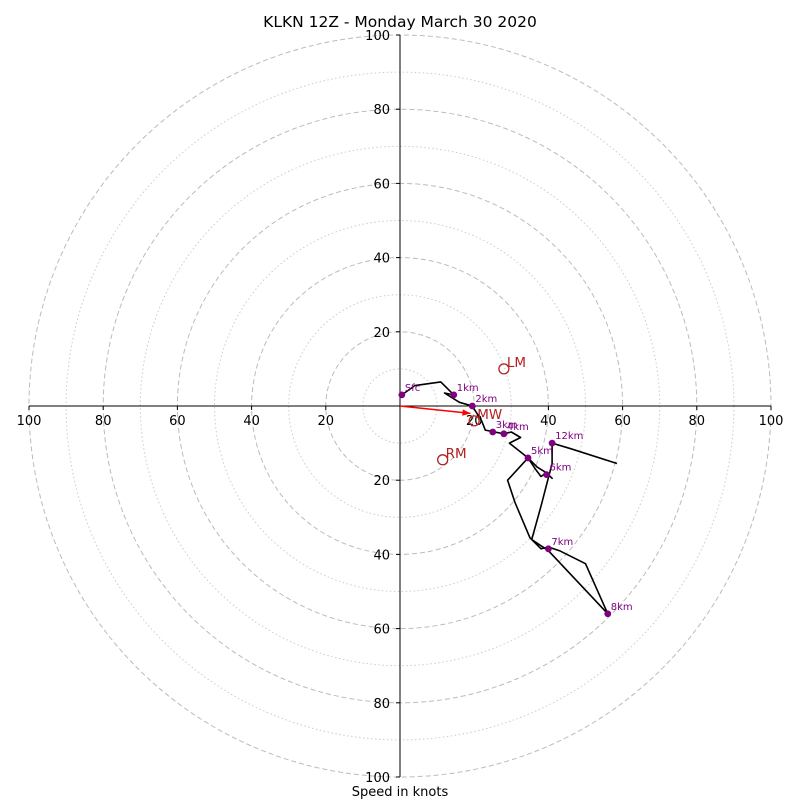 The width and height of the screenshot is (800, 800). I want to click on shear-vector-line, so click(435, 410).